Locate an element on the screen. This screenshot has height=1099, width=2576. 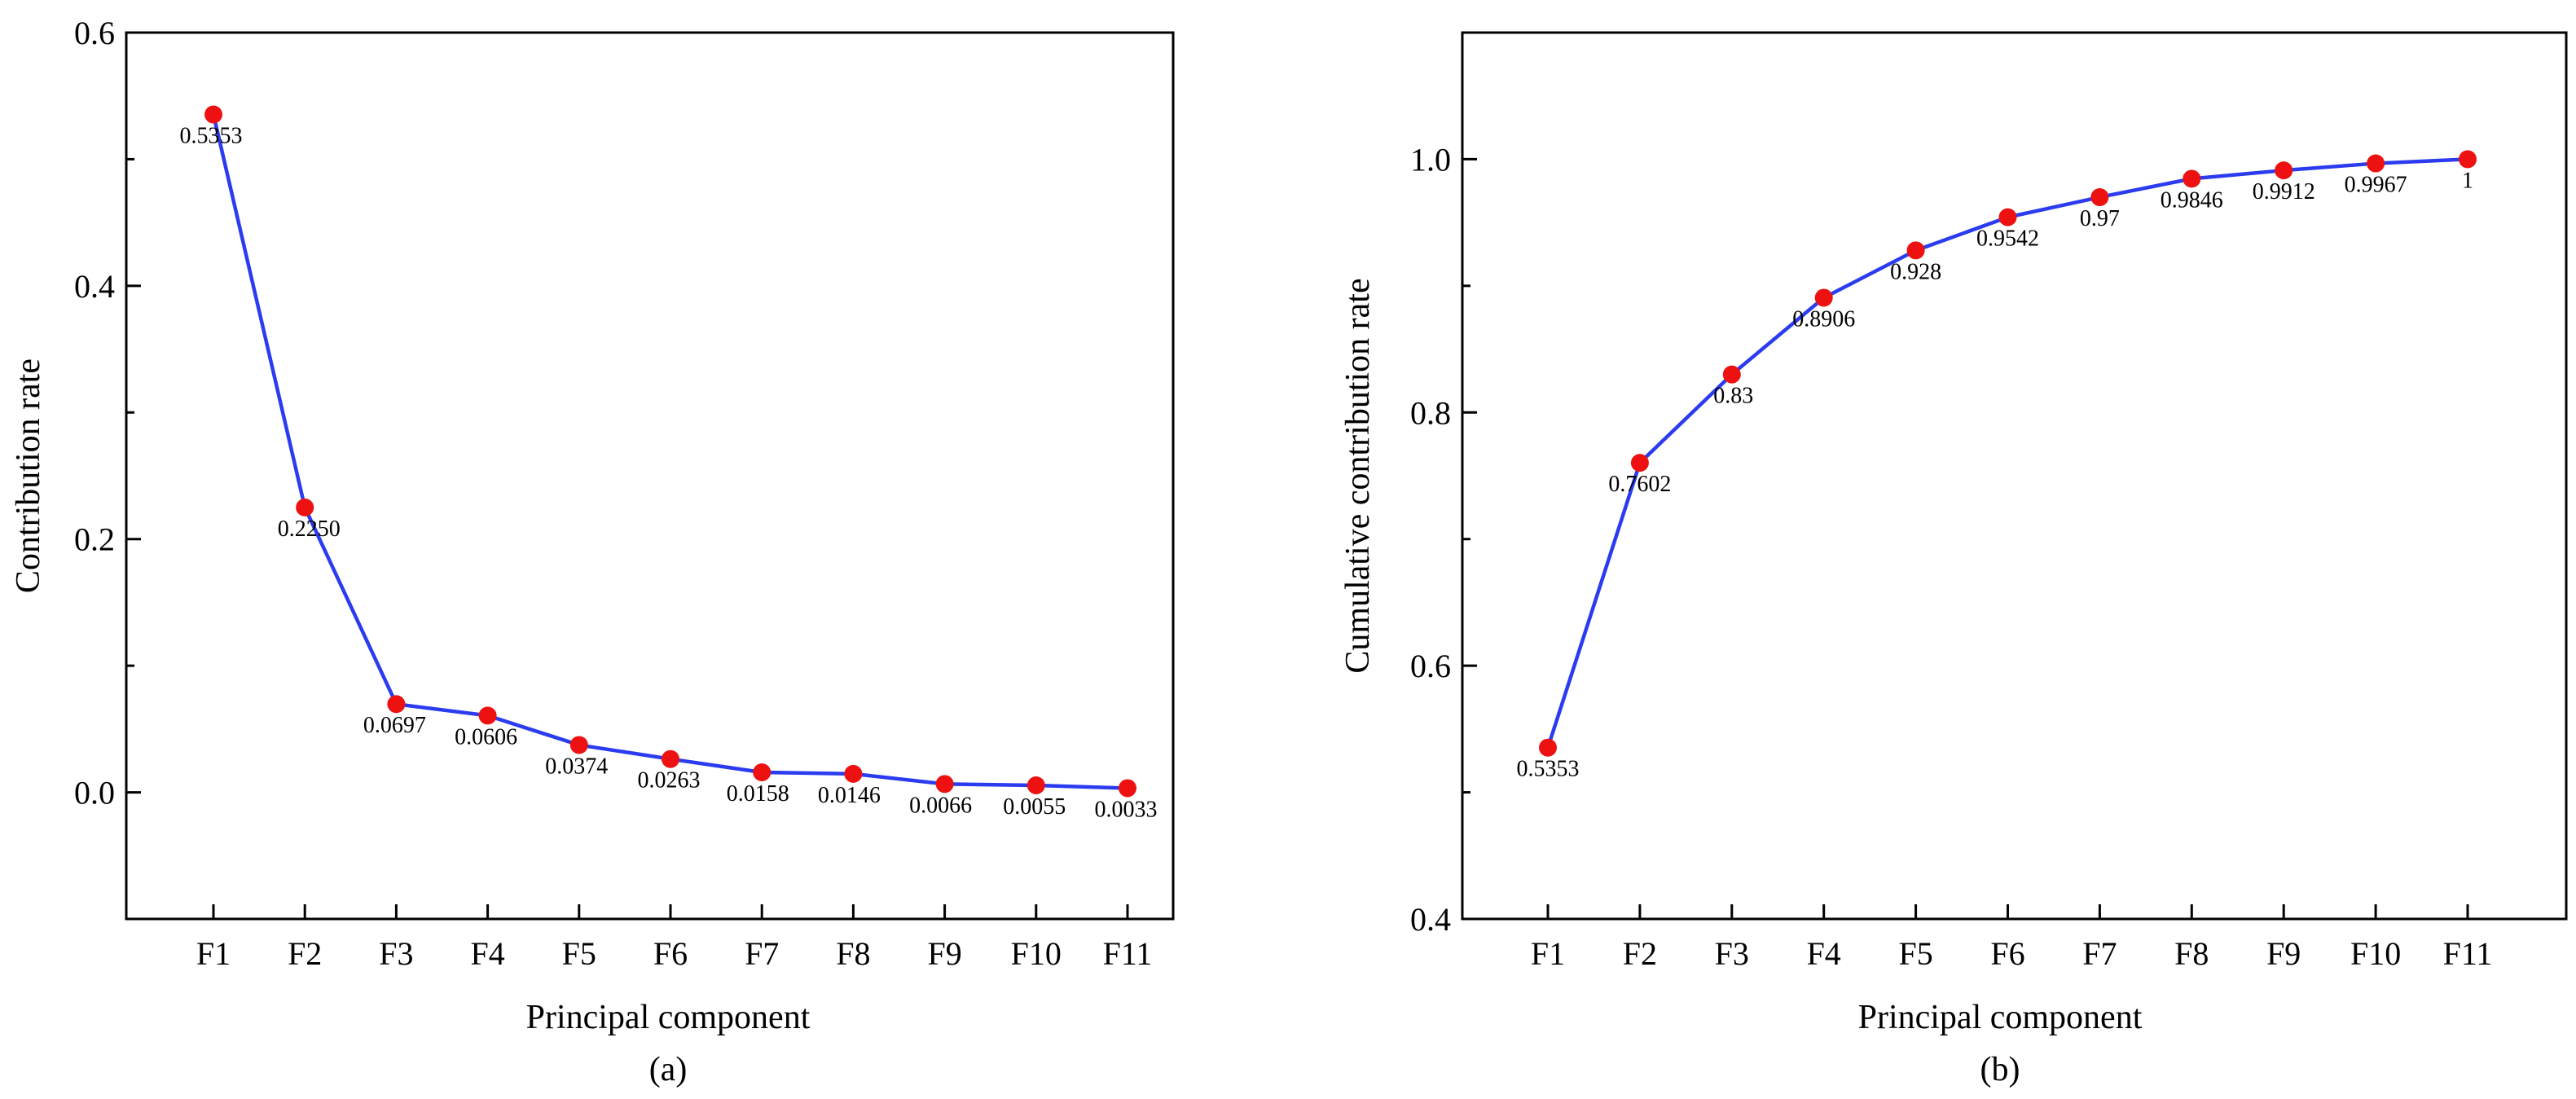
y-axis-title-b: Cumulative contribution rate is located at coordinates (1358, 476).